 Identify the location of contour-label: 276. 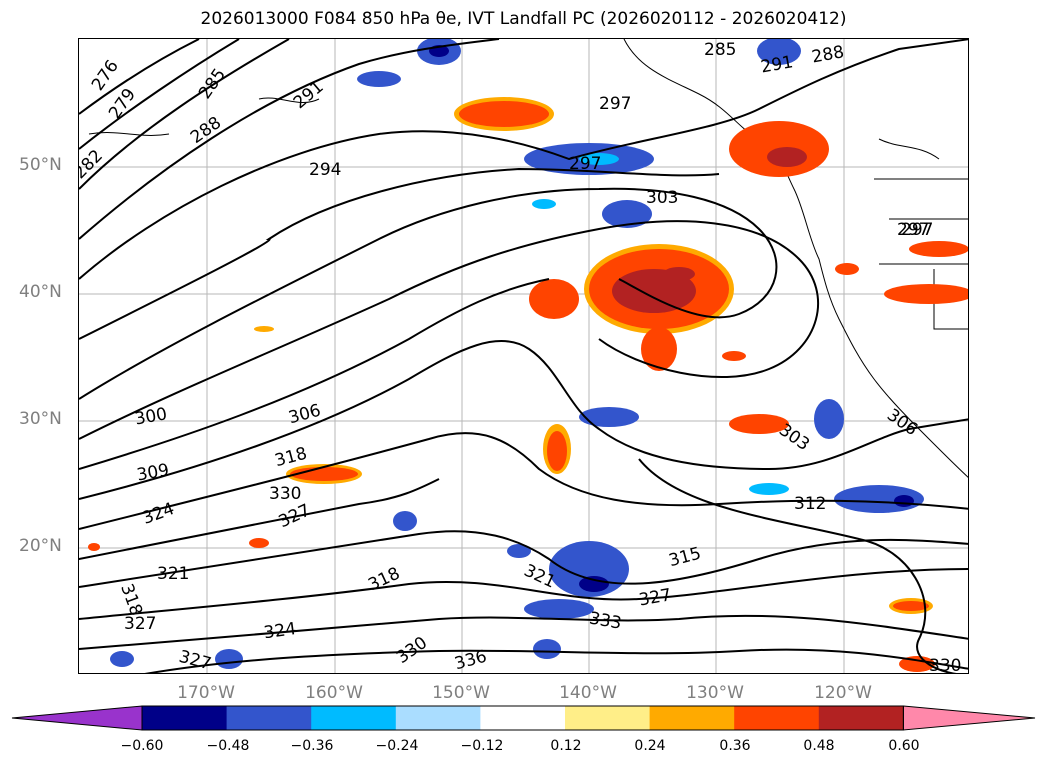
(105, 76).